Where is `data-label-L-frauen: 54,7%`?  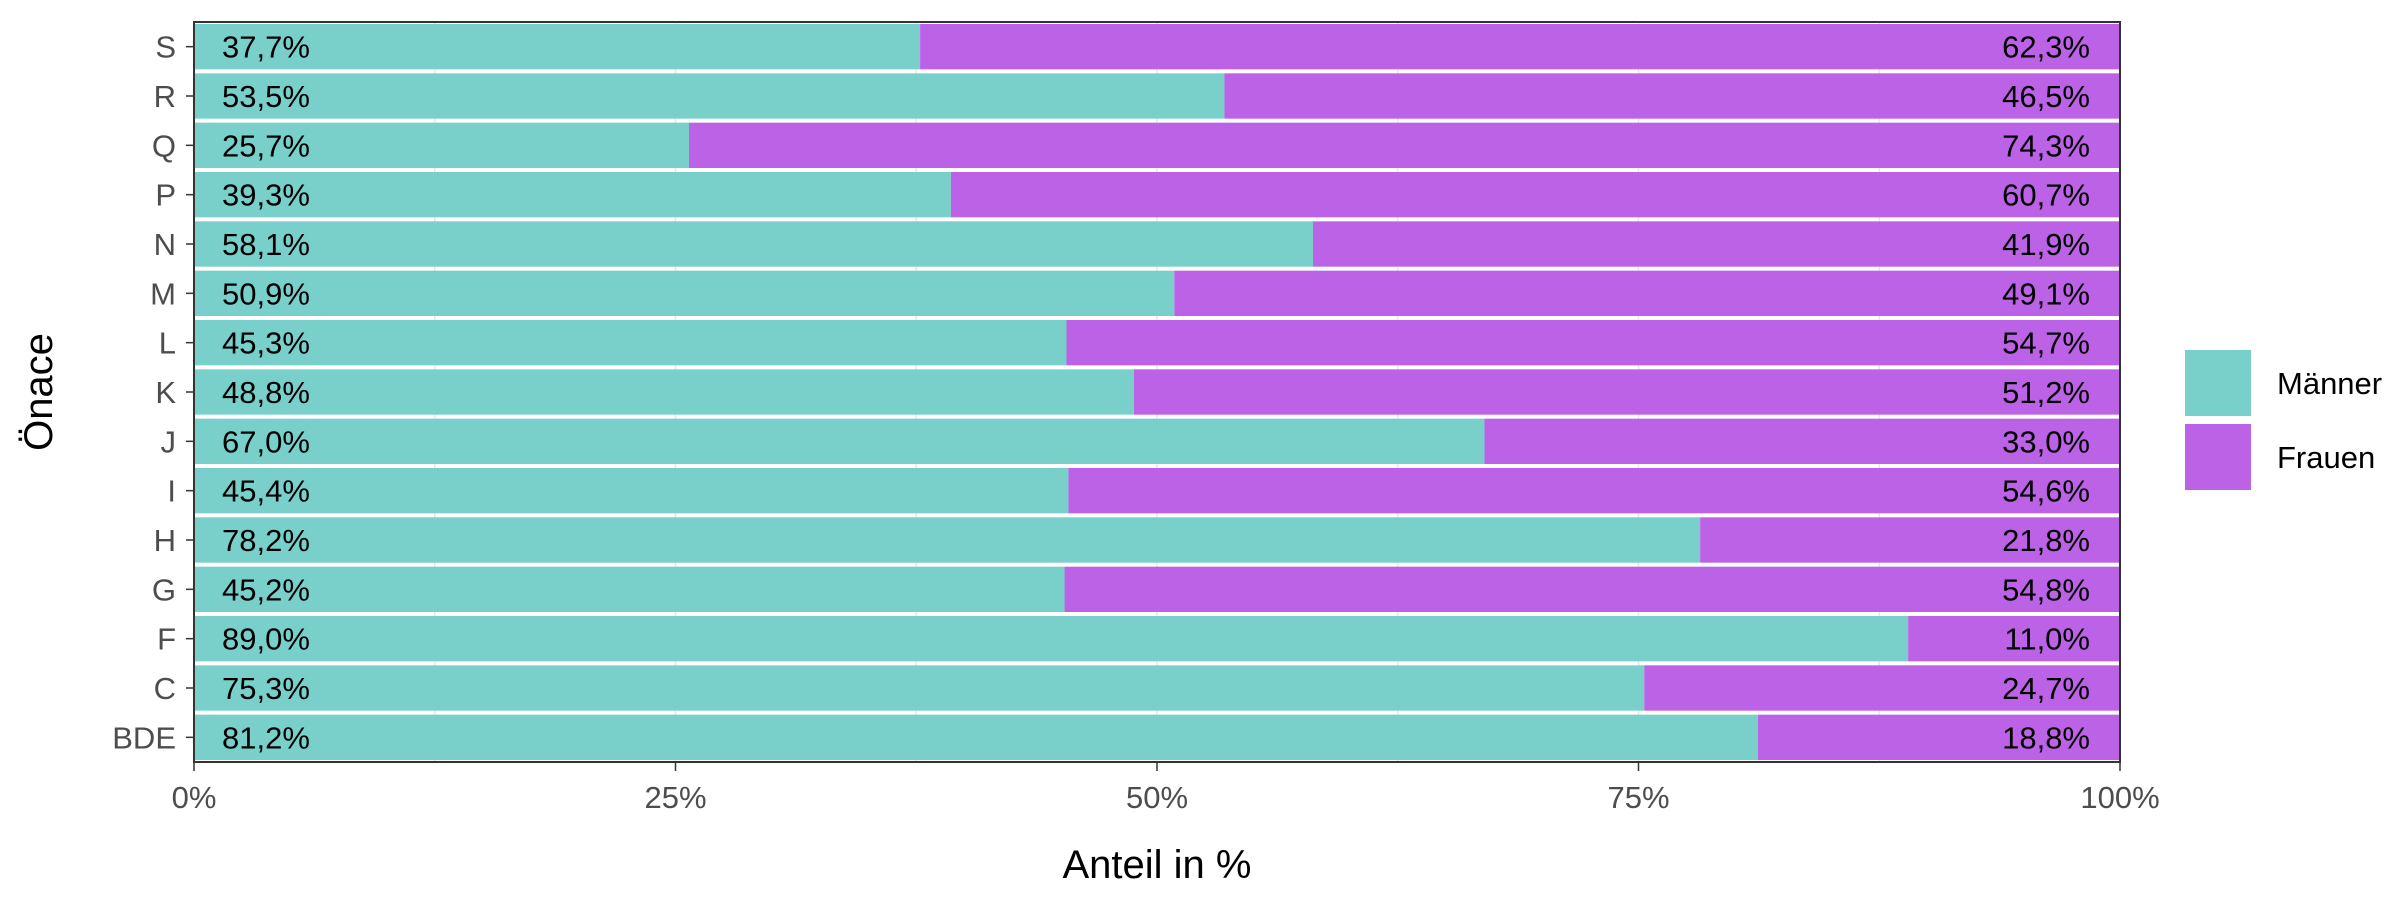 data-label-L-frauen: 54,7% is located at coordinates (2046, 343).